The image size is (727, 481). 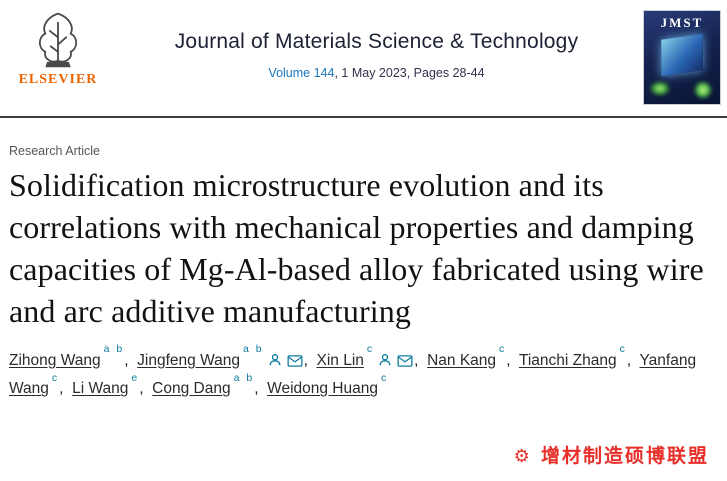 I want to click on author: Yanfang Wangc,, so click(x=352, y=375).